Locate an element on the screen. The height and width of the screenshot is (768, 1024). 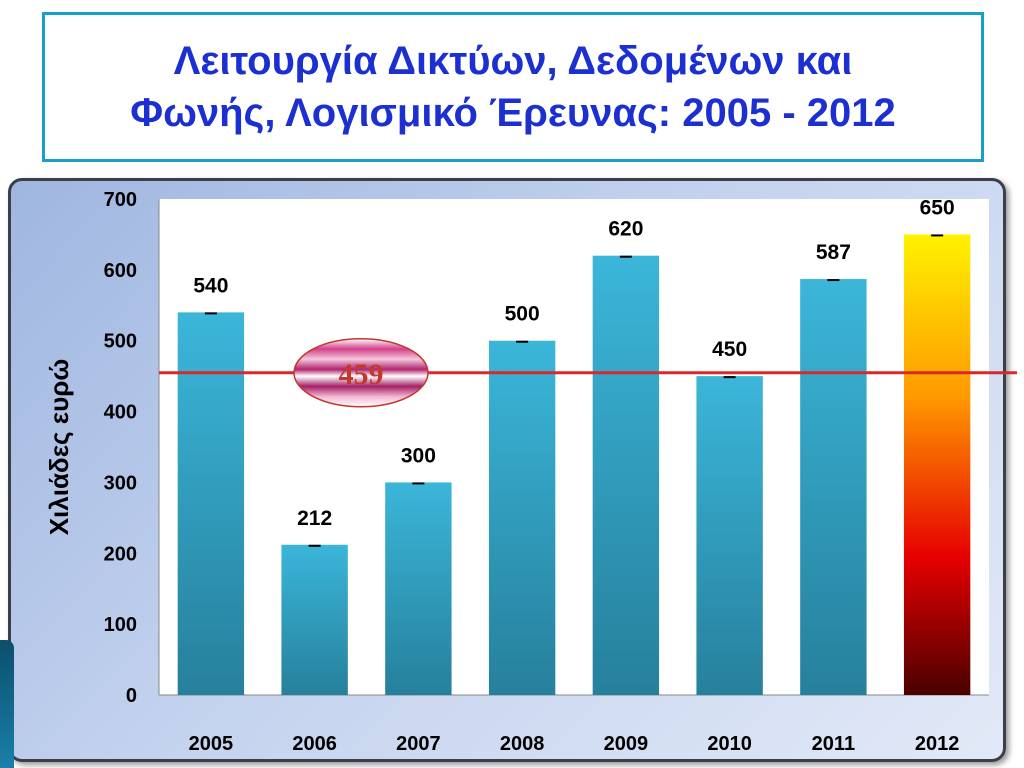
x-tick-2010: 2010 is located at coordinates (729, 744).